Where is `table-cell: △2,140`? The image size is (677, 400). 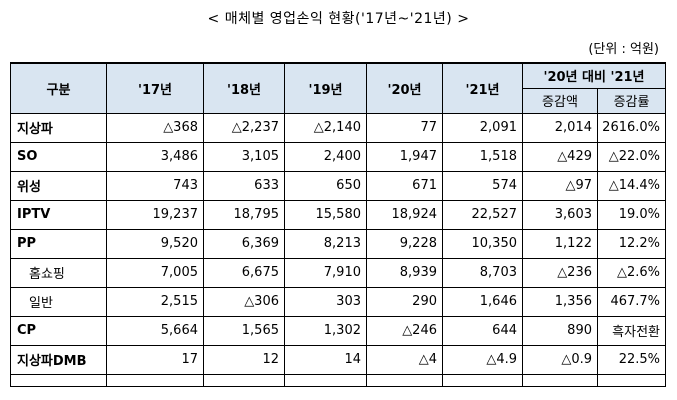
table-cell: △2,140 is located at coordinates (325, 127).